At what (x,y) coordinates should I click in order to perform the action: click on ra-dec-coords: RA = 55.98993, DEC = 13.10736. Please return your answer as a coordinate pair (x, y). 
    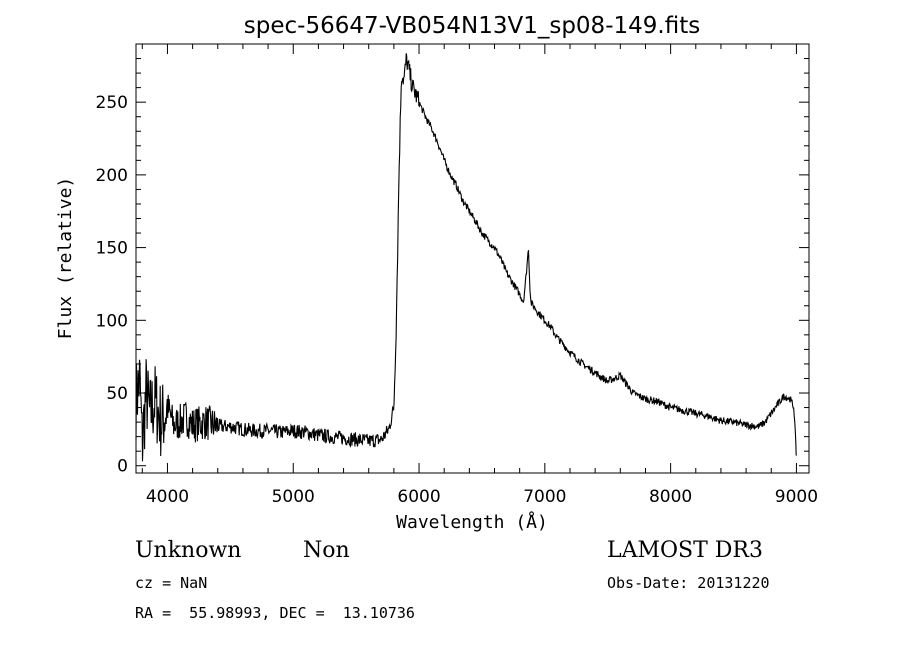
    Looking at the image, I should click on (275, 613).